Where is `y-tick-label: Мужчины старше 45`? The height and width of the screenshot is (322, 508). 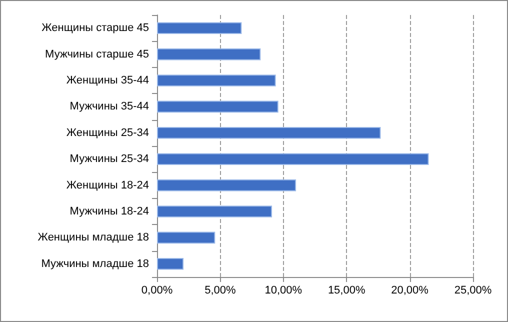
y-tick-label: Мужчины старше 45 is located at coordinates (97, 54).